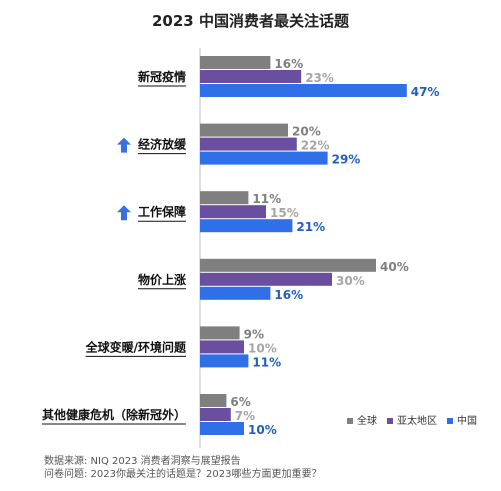 The height and width of the screenshot is (491, 501). I want to click on legend-label: 亚太地区, so click(417, 420).